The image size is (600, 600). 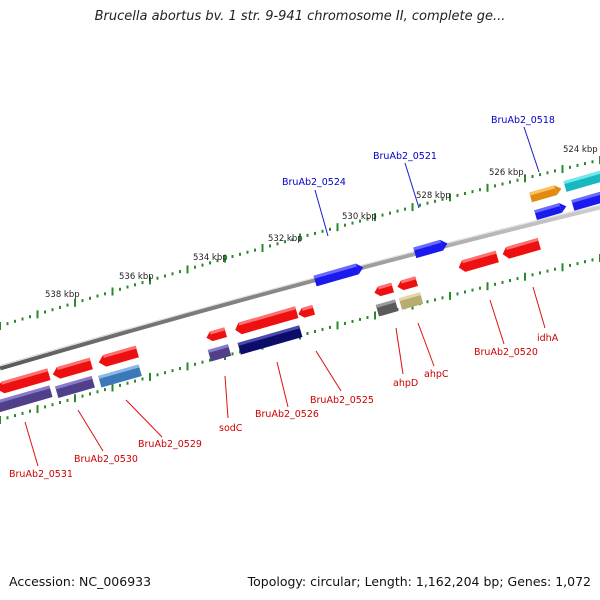 I want to click on label-sodc: sodC, so click(x=231, y=428).